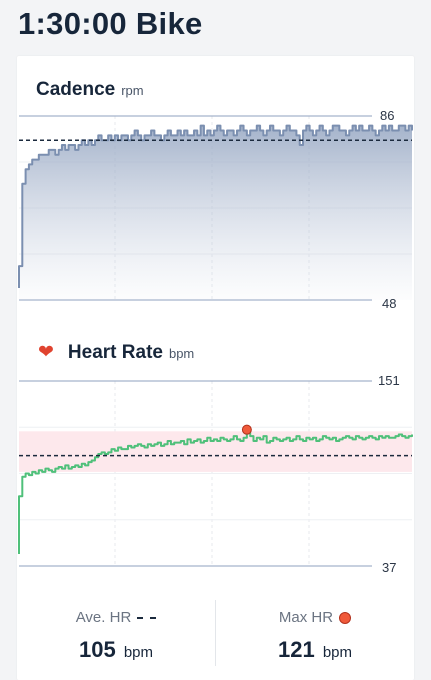 The height and width of the screenshot is (680, 431). I want to click on avg-hr-stat: Ave. HR 105 bpm, so click(116, 633).